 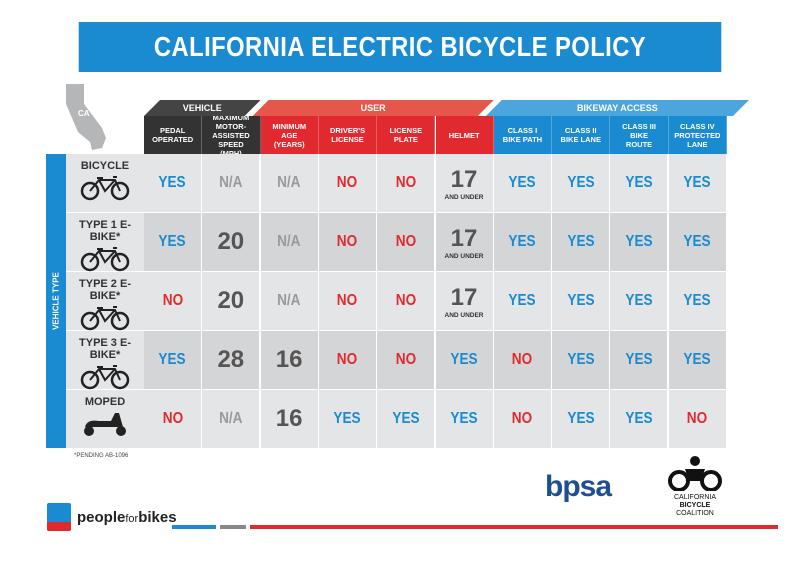 I want to click on column-header: MAXIMUM MOTOR-ASSISTED SPEED (MPH), so click(x=231, y=135).